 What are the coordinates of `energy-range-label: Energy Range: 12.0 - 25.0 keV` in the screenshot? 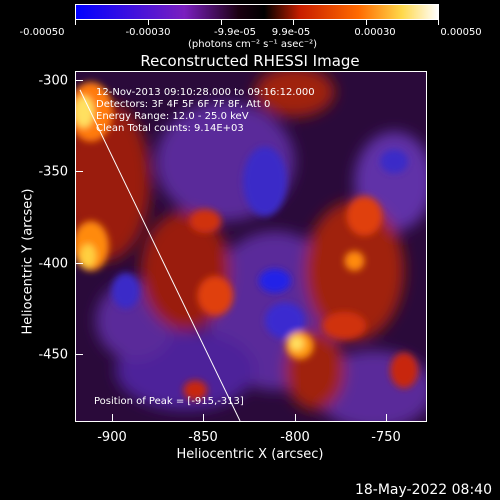 It's located at (172, 116).